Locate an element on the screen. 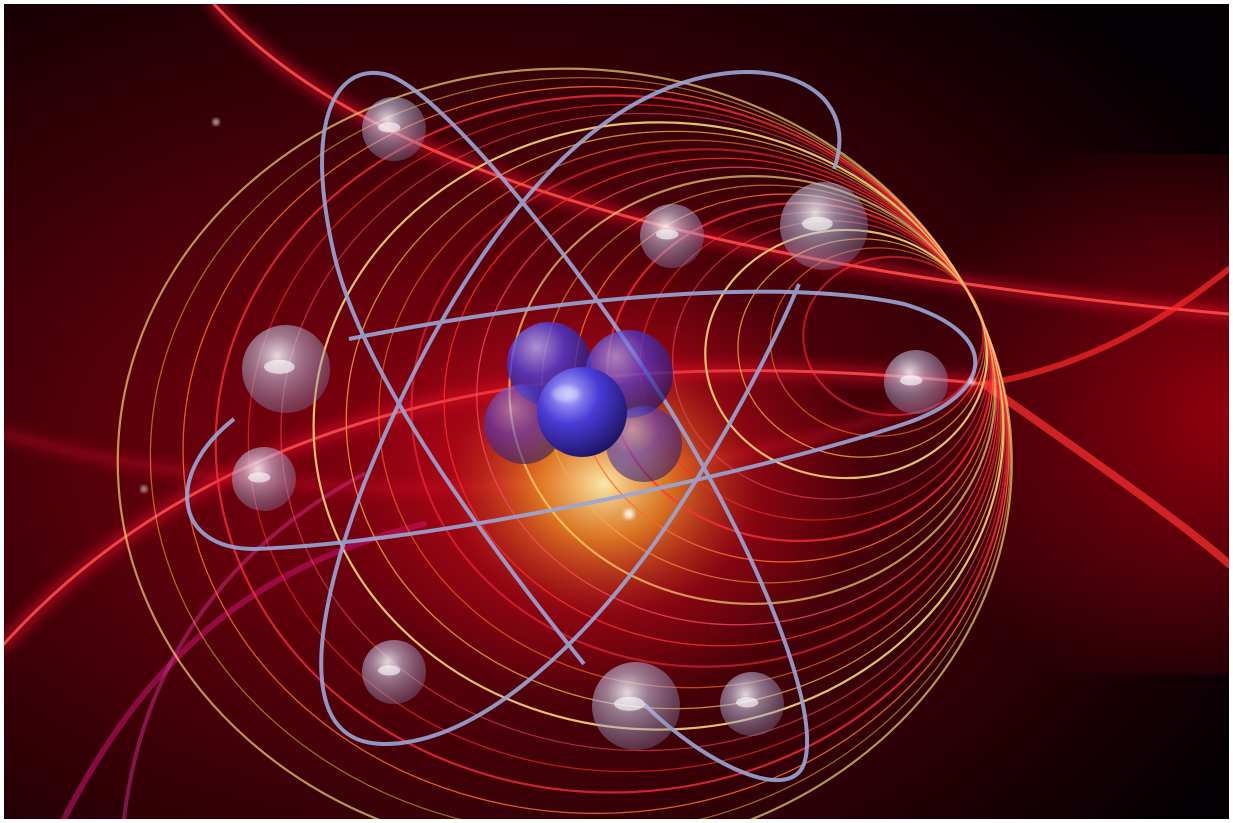 The height and width of the screenshot is (823, 1233). field-loop-line is located at coordinates (893, 336).